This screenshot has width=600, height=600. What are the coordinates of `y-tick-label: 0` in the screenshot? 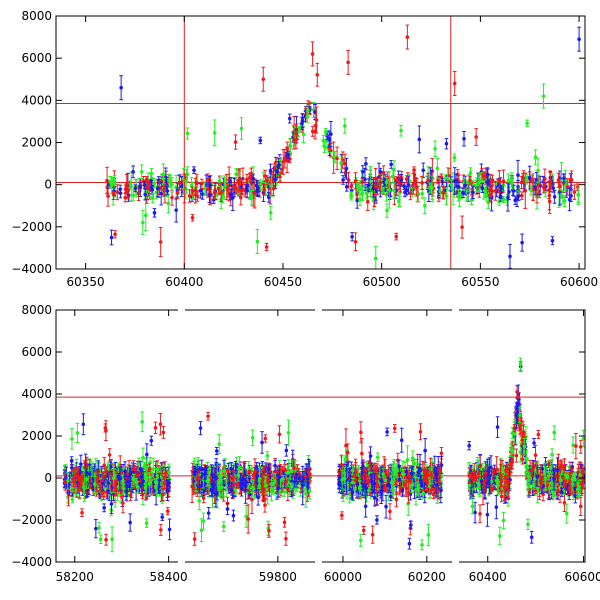 It's located at (48, 185).